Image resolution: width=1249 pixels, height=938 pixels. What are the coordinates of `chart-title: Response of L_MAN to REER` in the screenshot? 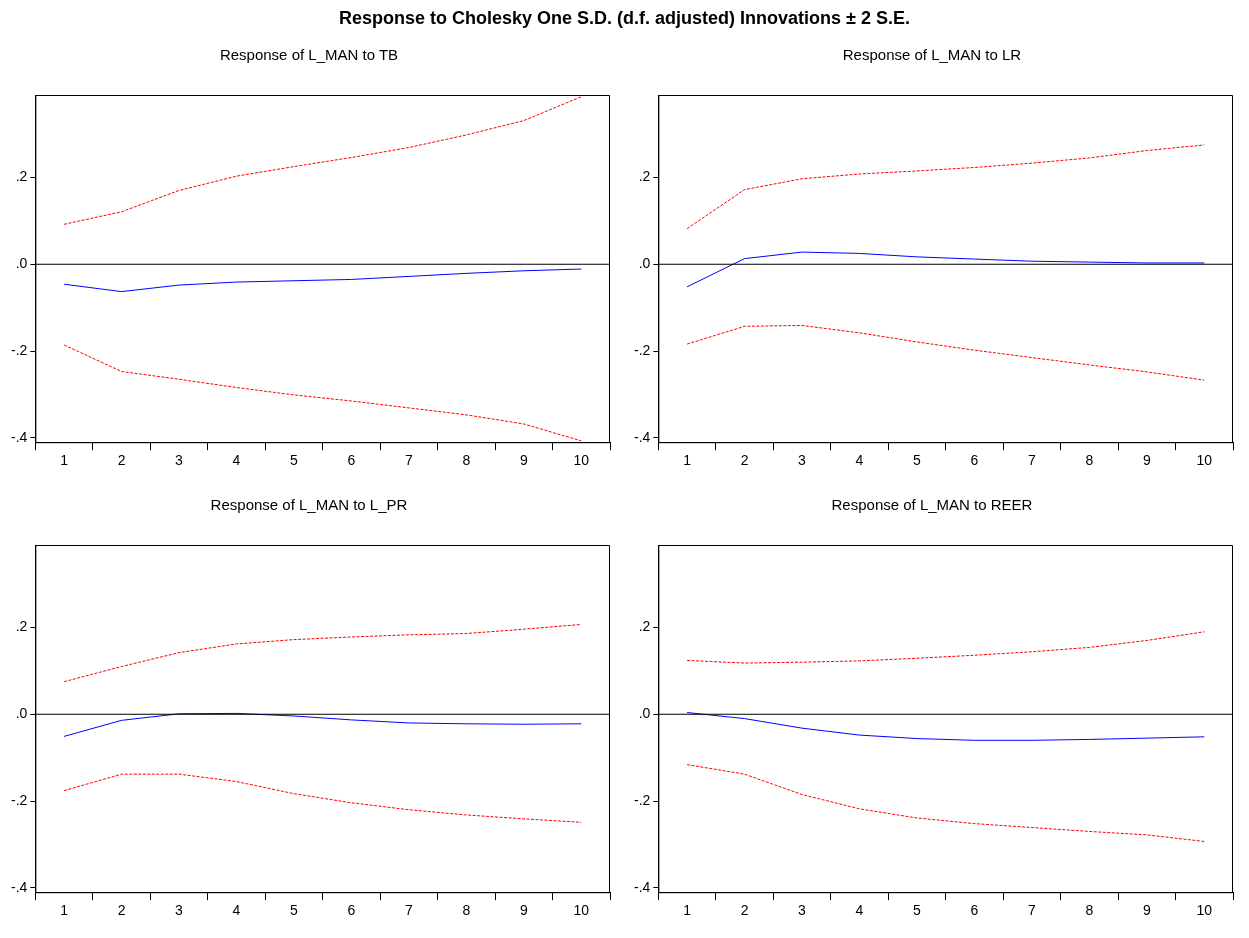 It's located at (932, 505).